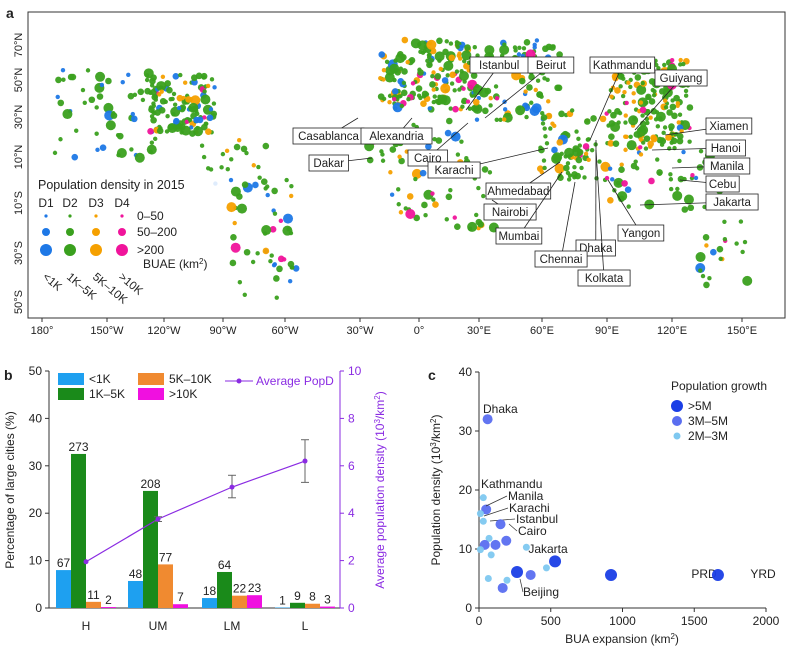 The height and width of the screenshot is (649, 789). What do you see at coordinates (351, 561) in the screenshot?
I see `y2-tick-label: 2` at bounding box center [351, 561].